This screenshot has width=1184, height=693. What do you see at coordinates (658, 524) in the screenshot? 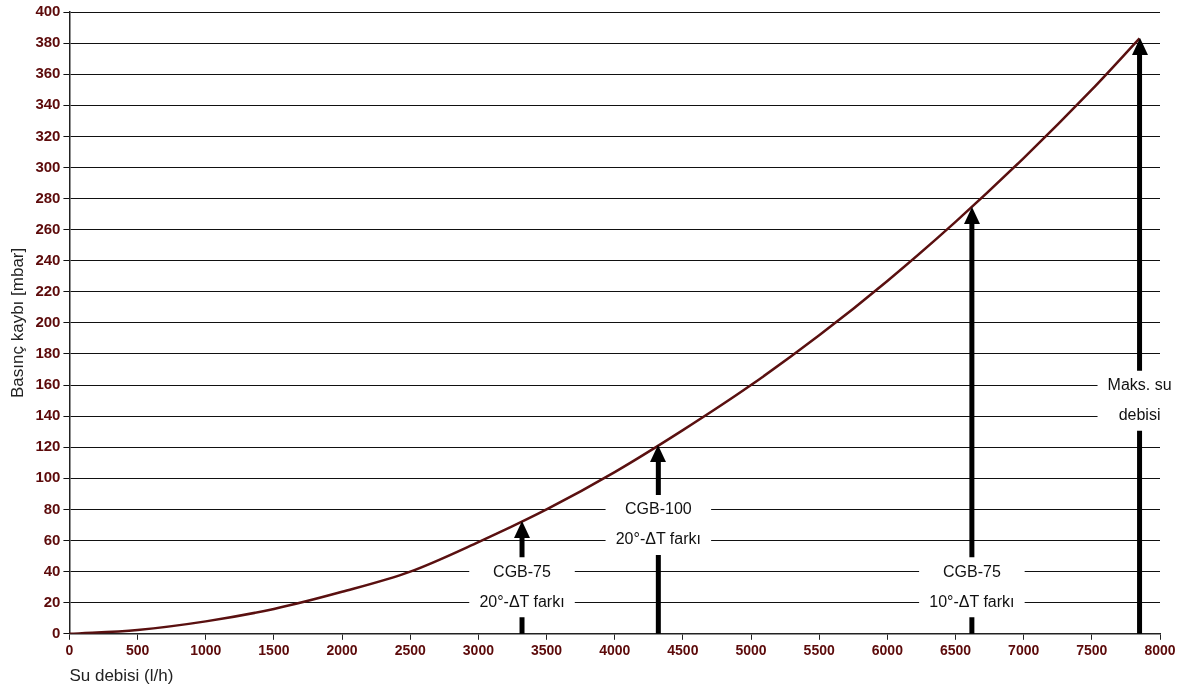
I see `ref-line-label: CGB-100 20°-ΔT farkı` at bounding box center [658, 524].